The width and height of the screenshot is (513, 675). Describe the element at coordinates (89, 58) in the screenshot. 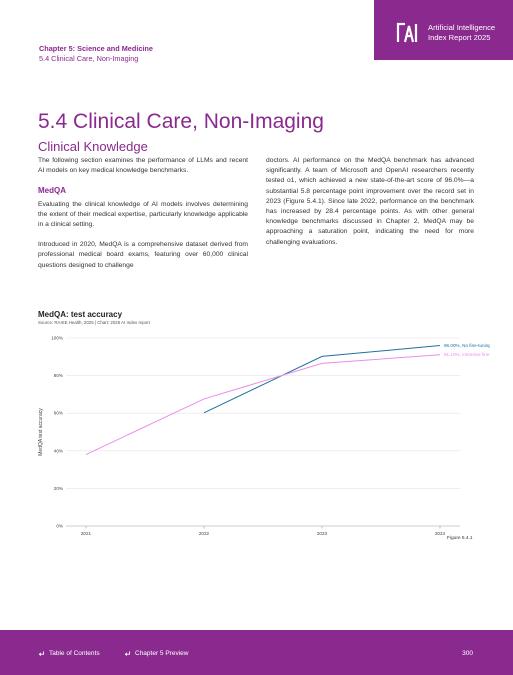

I see `section-name: 5.4 Clinical Care, Non-Imaging` at that location.